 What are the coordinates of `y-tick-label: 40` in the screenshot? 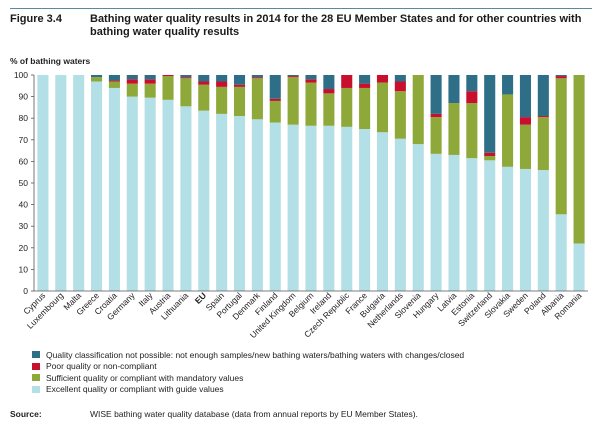 It's located at (24, 205).